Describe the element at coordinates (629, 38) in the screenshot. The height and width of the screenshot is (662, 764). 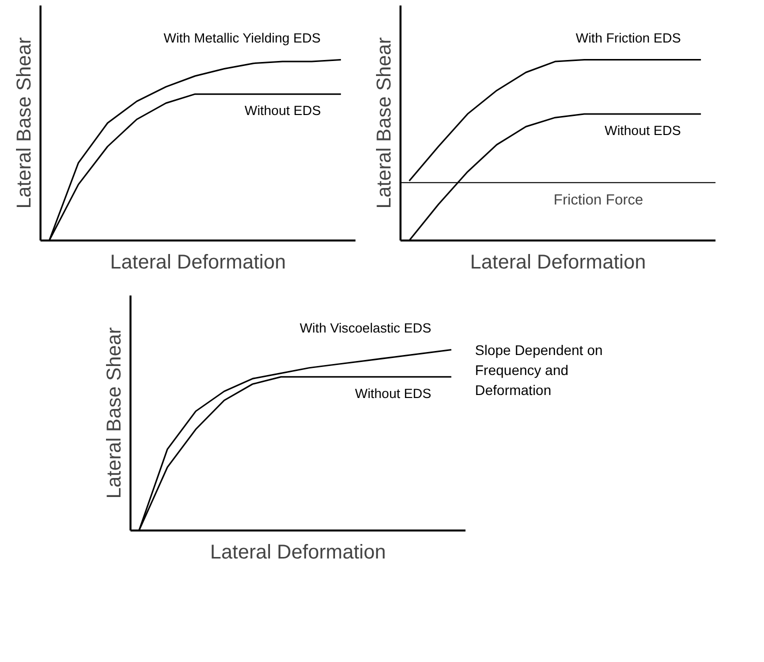
I see `series-label: With Friction EDS` at that location.